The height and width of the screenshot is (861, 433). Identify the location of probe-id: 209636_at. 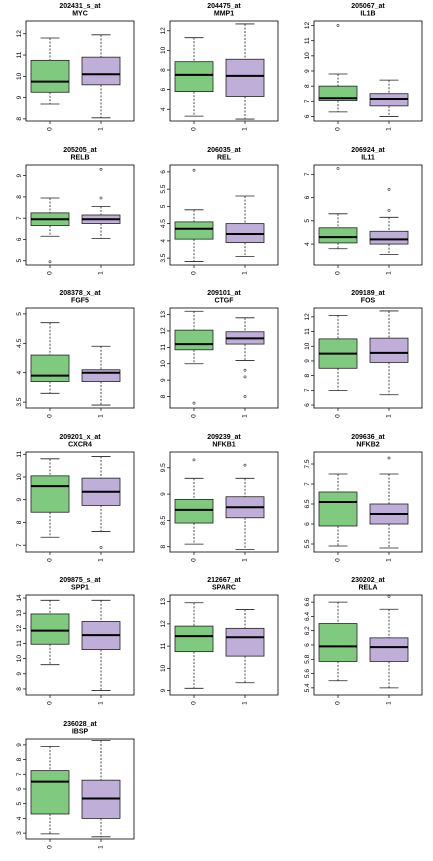
(368, 437).